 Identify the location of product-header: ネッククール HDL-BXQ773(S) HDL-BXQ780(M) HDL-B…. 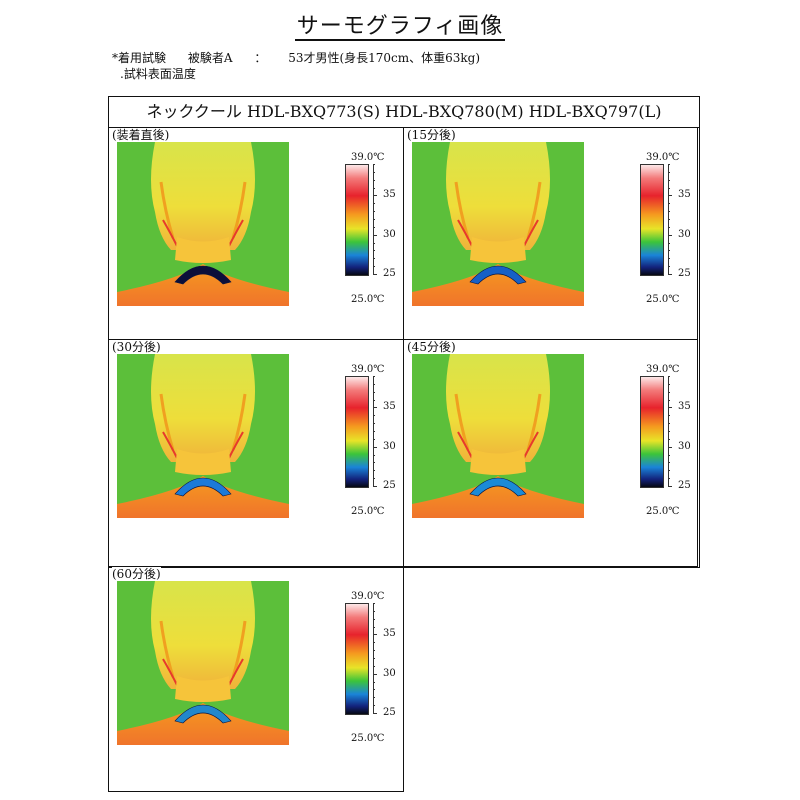
(404, 112).